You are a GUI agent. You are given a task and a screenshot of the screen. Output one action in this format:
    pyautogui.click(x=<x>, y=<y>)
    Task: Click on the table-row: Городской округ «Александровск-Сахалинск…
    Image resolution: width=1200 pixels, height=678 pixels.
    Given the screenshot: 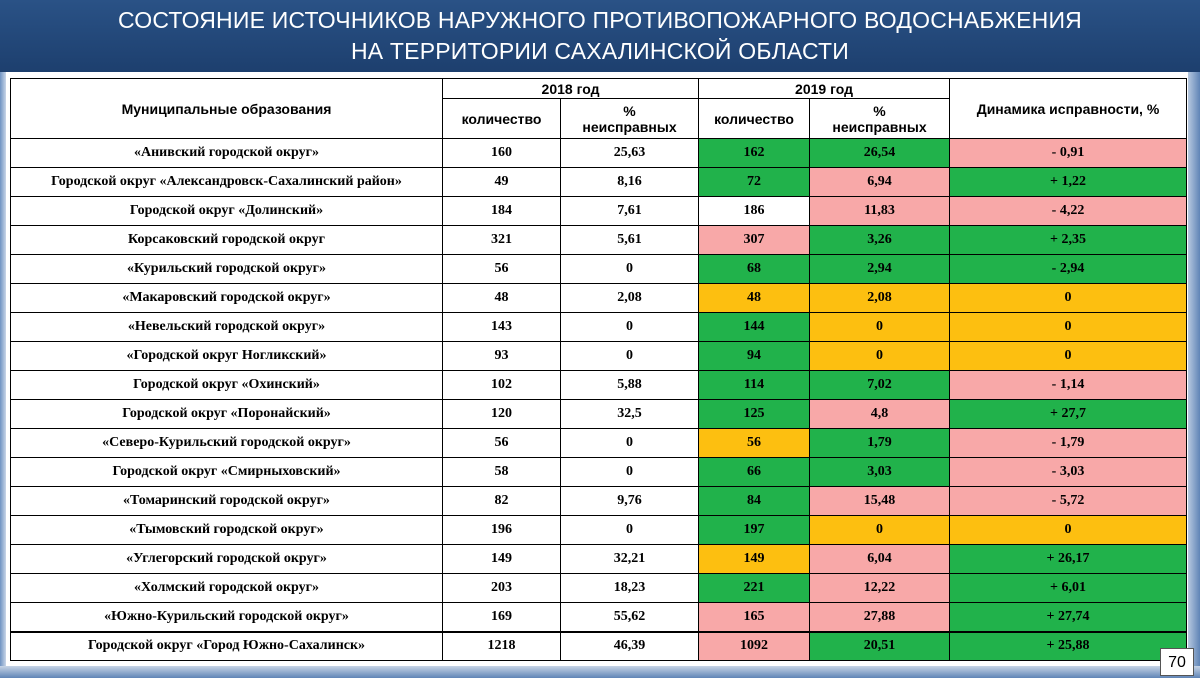 What is the action you would take?
    pyautogui.click(x=598, y=182)
    